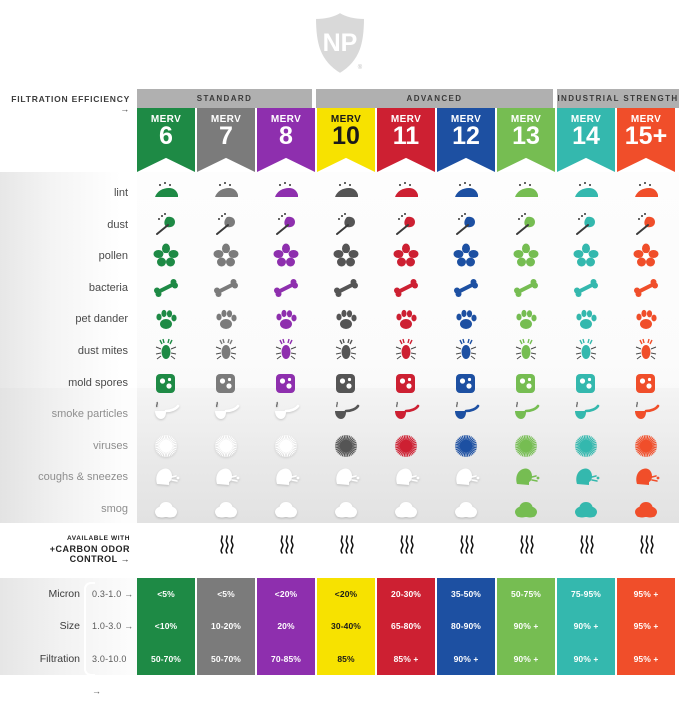 The width and height of the screenshot is (679, 707). Describe the element at coordinates (68, 455) in the screenshot. I see `left-gradient-panel-lower` at that location.